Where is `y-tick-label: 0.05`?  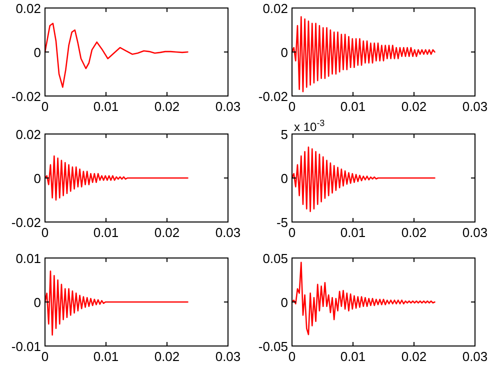
y-tick-label: 0.05 is located at coordinates (275, 258).